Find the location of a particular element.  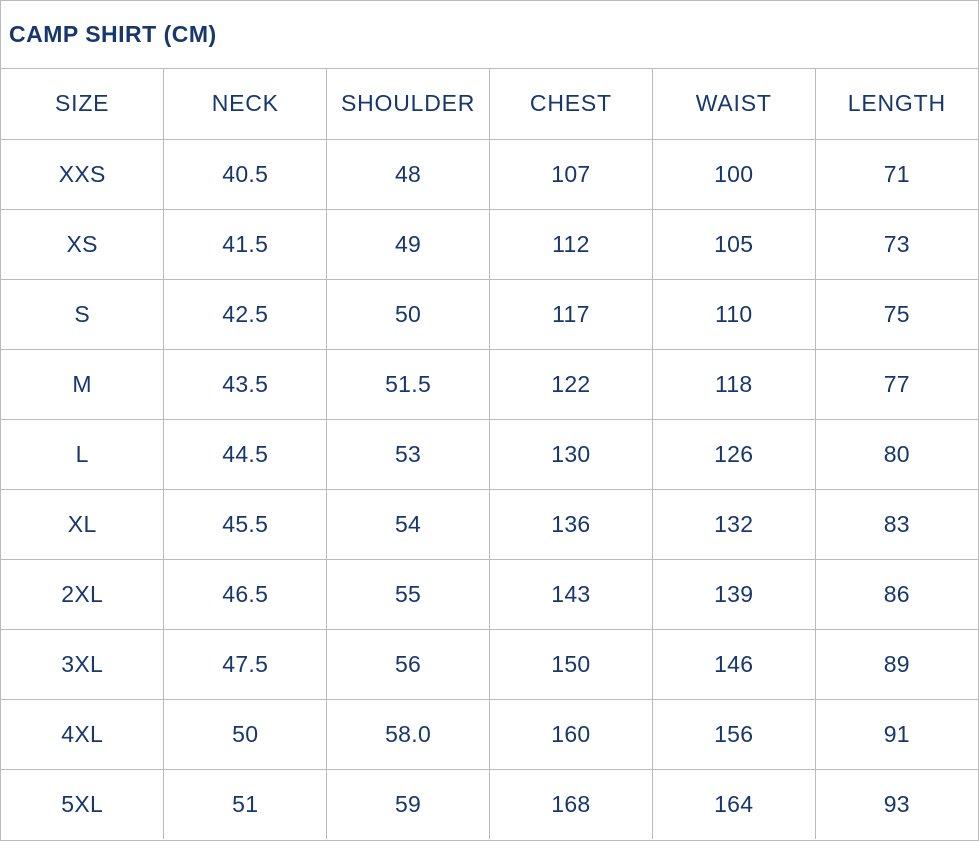

column-header-waist: WAIST is located at coordinates (733, 104).